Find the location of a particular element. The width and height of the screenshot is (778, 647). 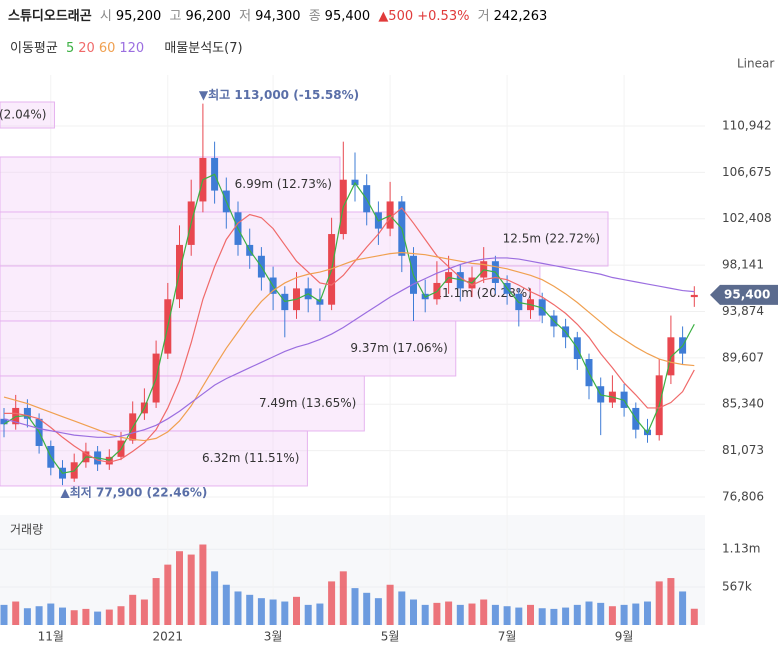

profile-label: 7.49m (13.65%) is located at coordinates (307, 403).